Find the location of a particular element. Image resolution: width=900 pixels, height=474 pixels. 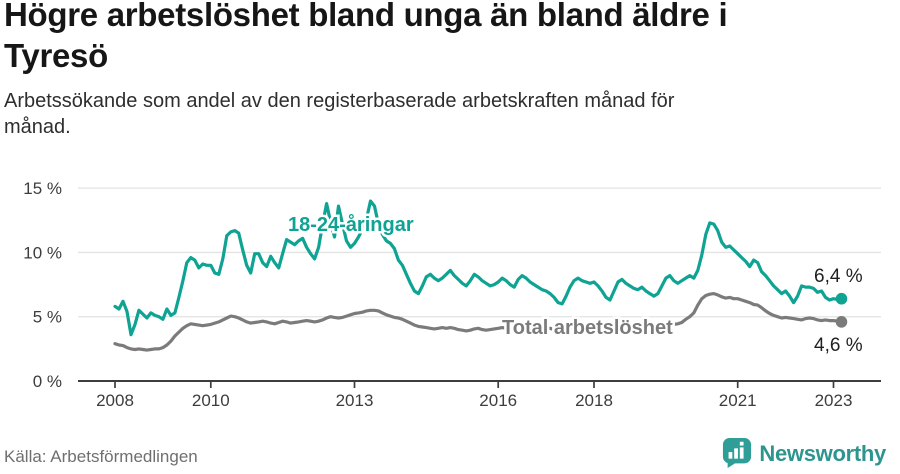

series-end-dot-young is located at coordinates (841, 298).